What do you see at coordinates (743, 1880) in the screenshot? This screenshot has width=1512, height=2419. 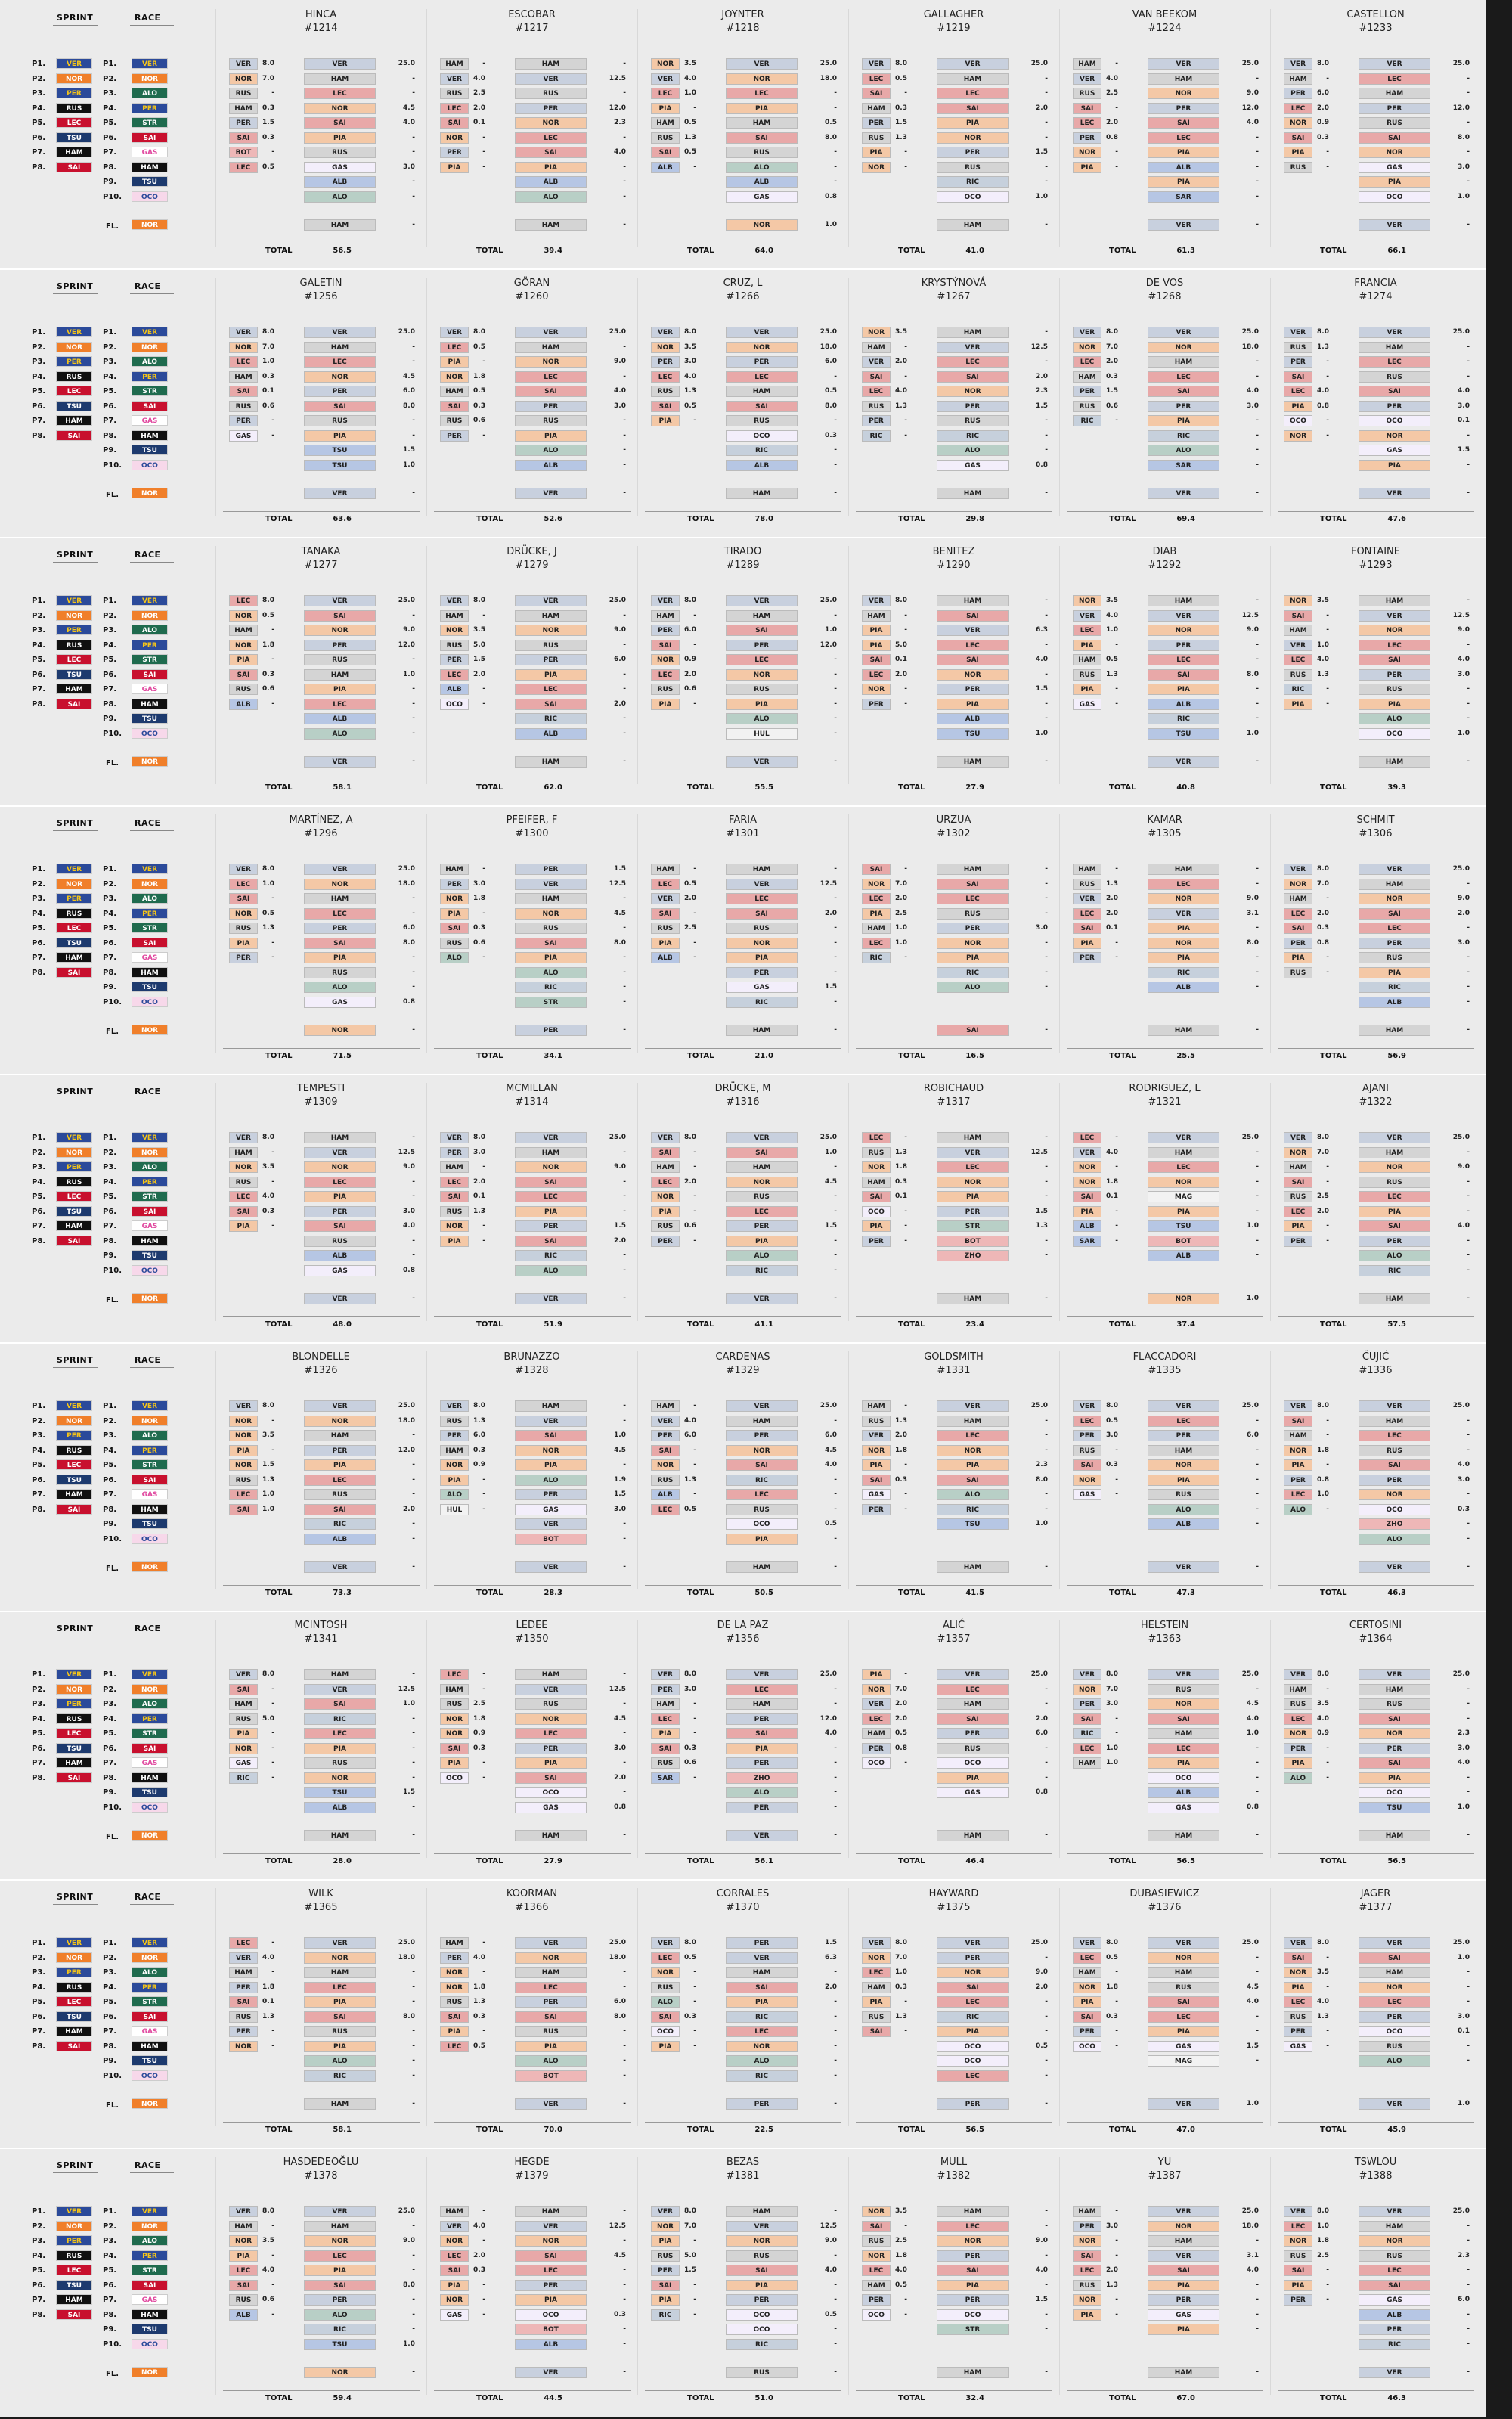 I see `block-divider` at bounding box center [743, 1880].